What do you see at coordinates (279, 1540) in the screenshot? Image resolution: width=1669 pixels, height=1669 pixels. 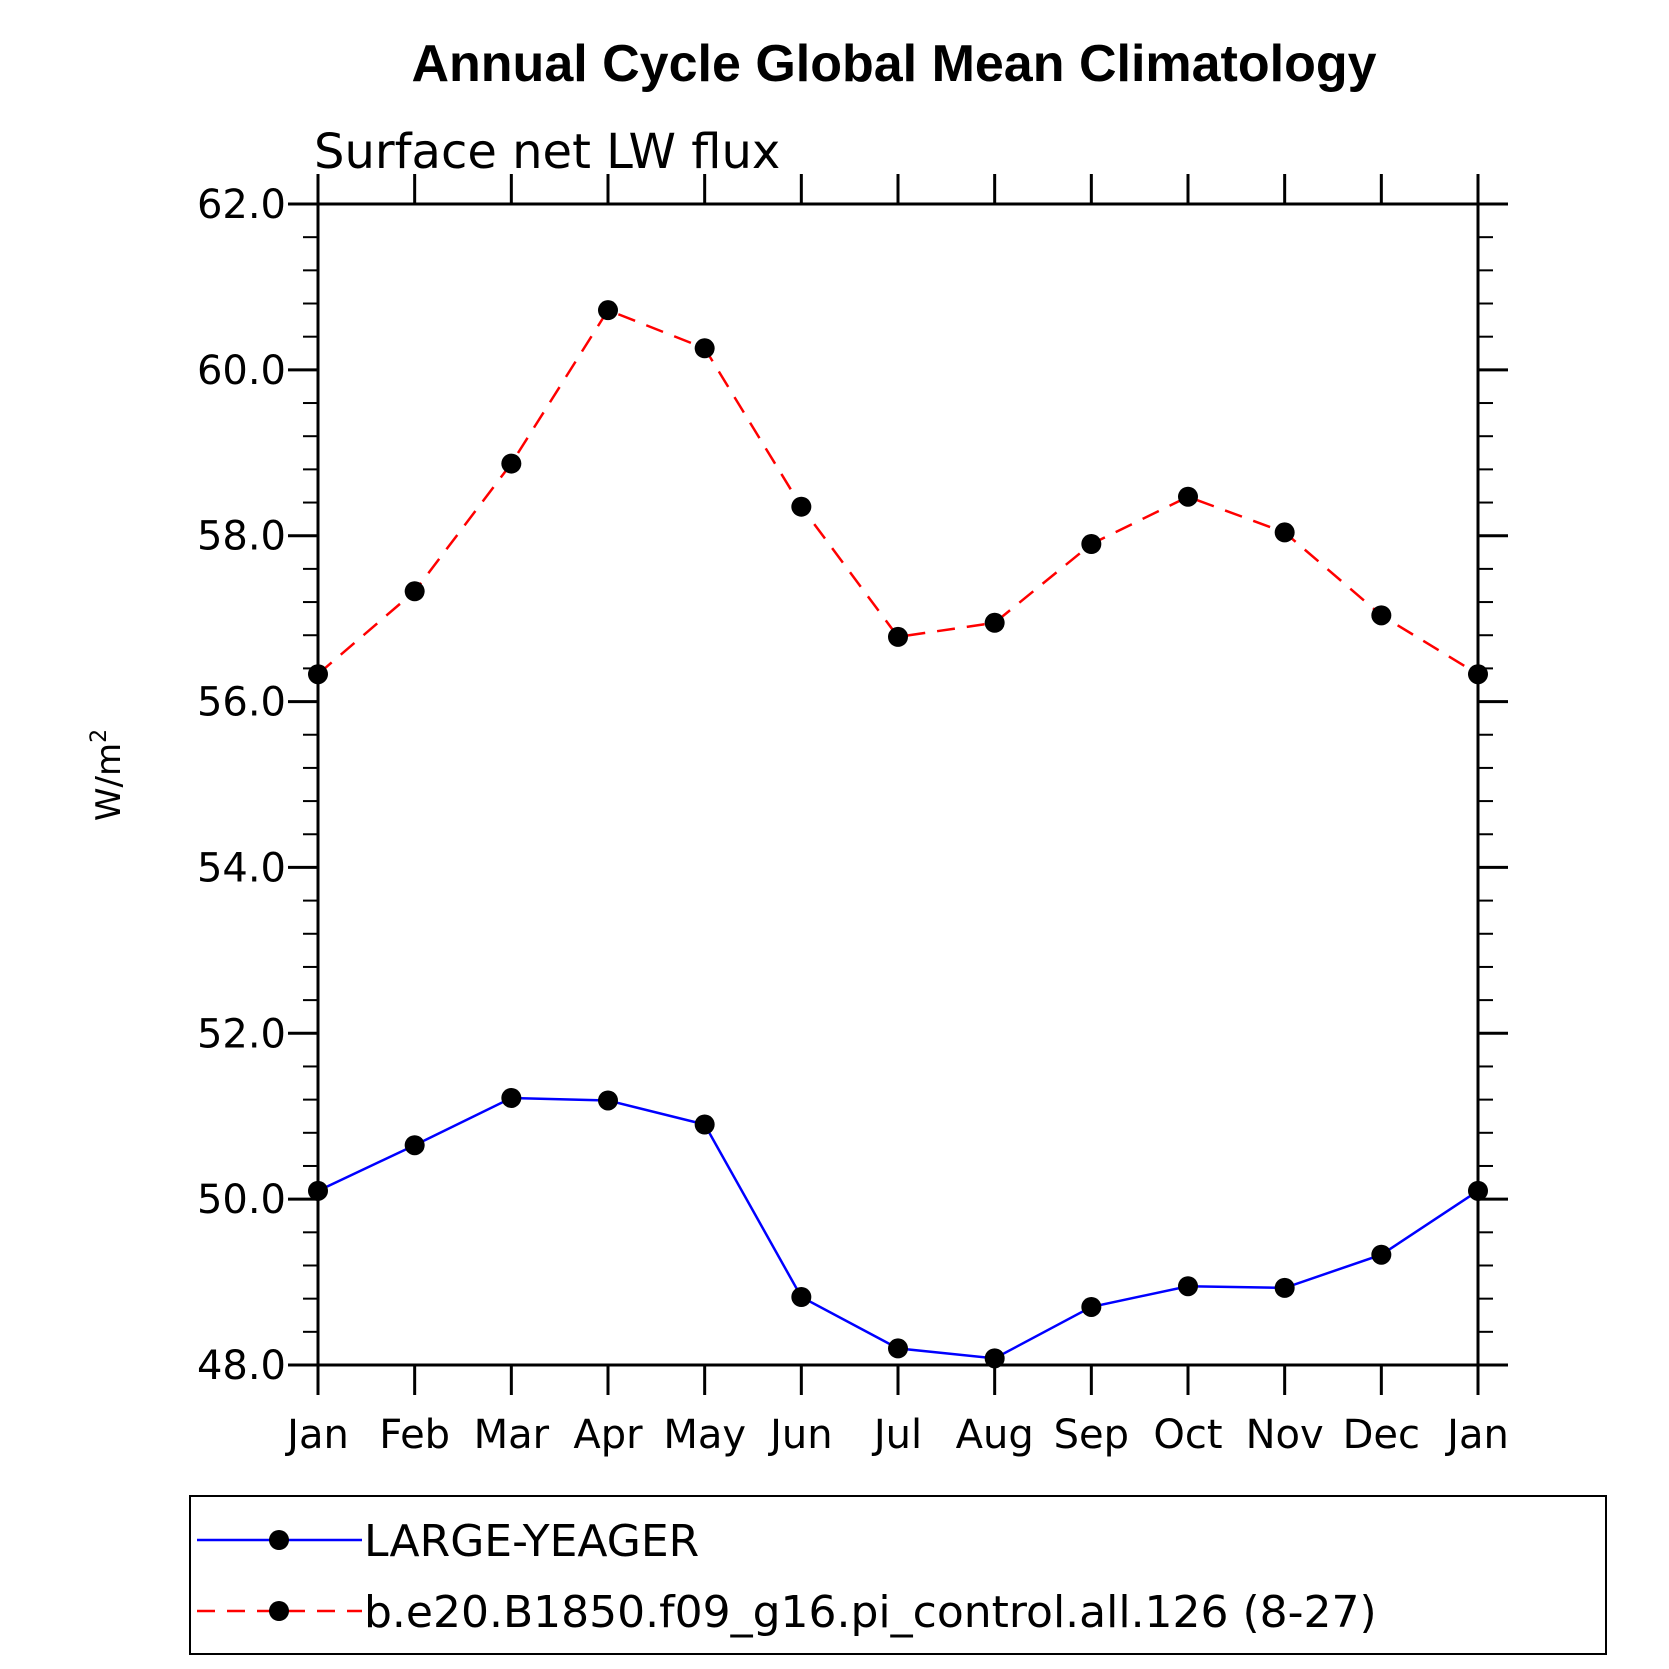 I see `legend-marker-large-yeager` at bounding box center [279, 1540].